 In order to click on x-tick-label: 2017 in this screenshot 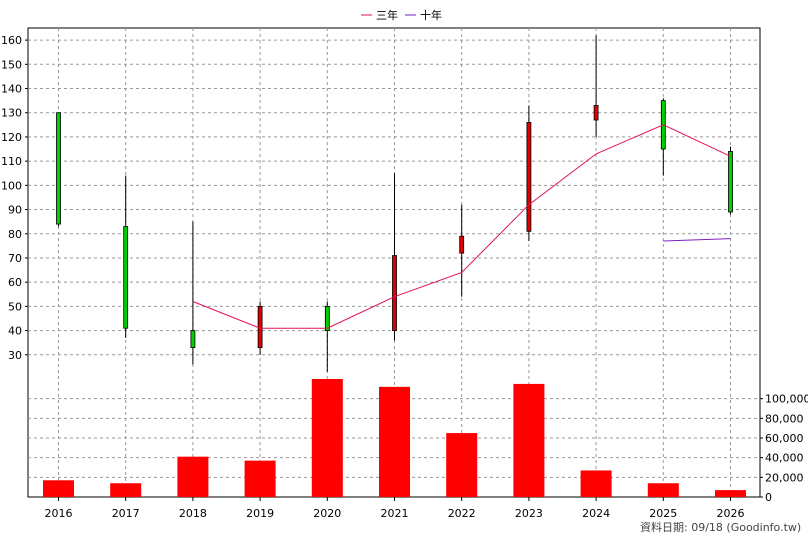, I will do `click(126, 513)`.